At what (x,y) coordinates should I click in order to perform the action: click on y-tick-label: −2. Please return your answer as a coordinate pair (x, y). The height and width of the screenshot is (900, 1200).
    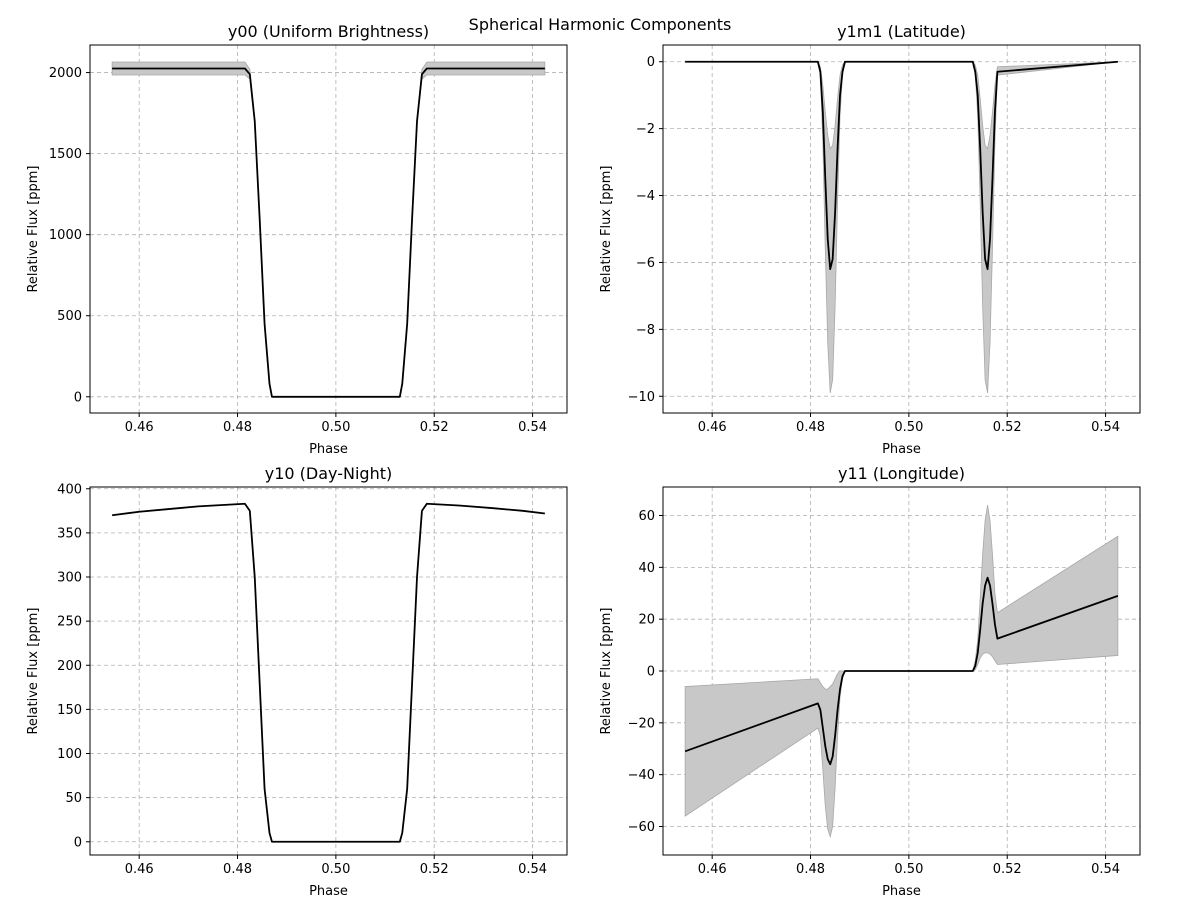
    Looking at the image, I should click on (645, 129).